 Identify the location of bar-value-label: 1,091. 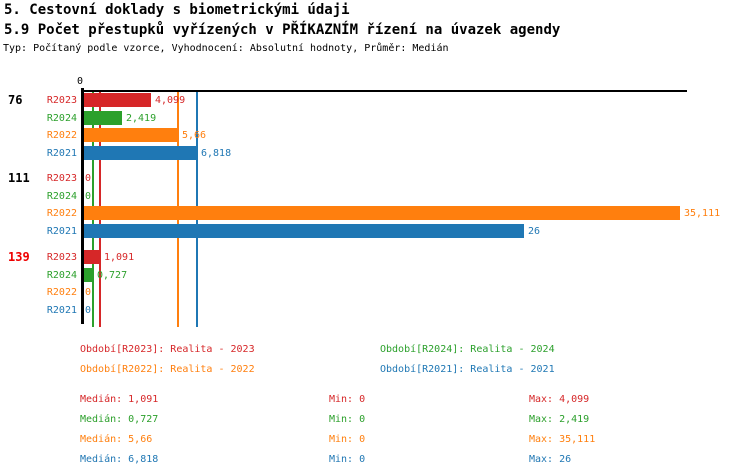
(119, 257).